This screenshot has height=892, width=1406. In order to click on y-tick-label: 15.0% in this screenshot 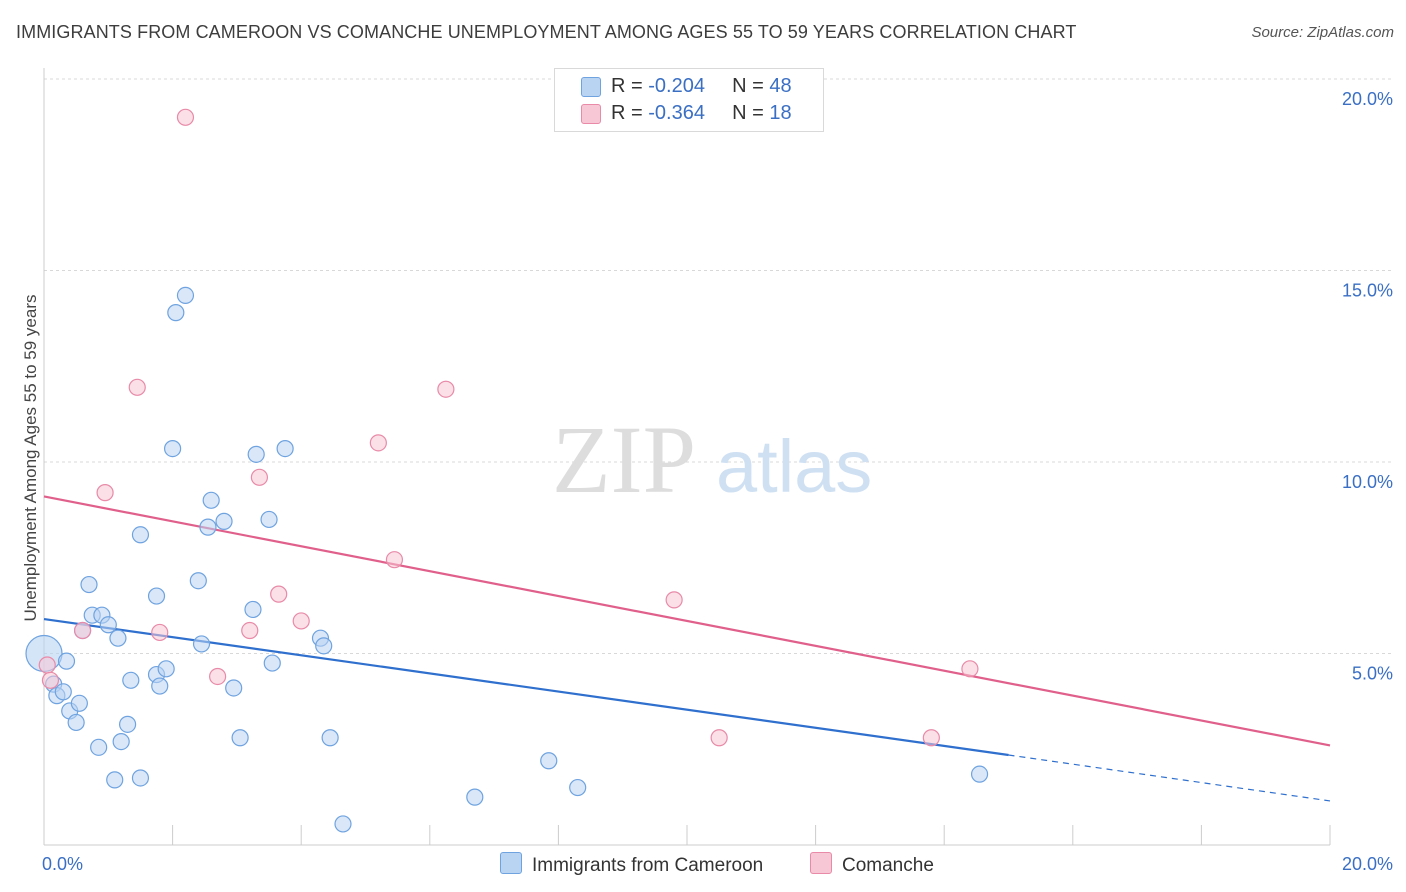, I will do `click(1367, 291)`.